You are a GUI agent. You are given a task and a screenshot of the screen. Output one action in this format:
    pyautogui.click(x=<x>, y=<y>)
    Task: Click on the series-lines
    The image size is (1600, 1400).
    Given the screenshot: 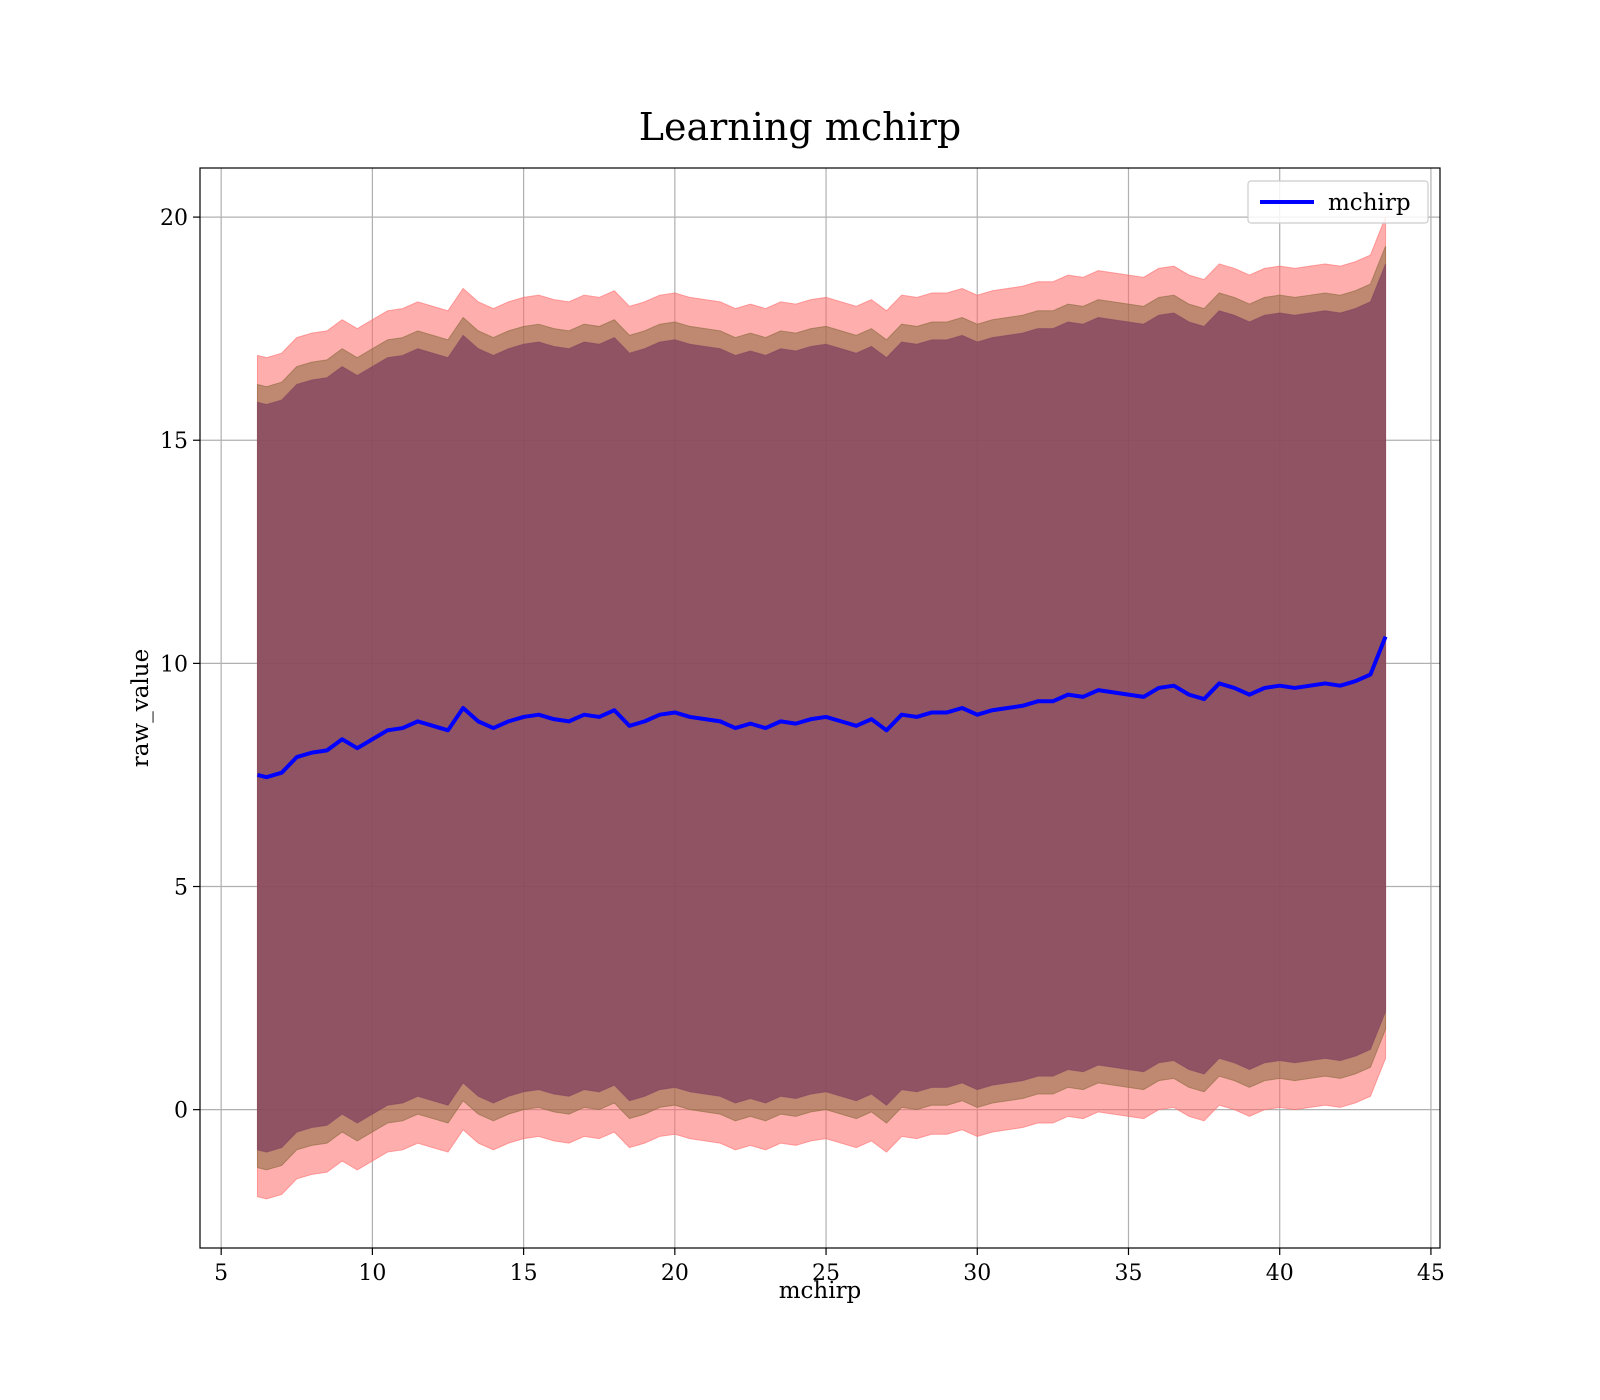 What is the action you would take?
    pyautogui.click(x=822, y=707)
    